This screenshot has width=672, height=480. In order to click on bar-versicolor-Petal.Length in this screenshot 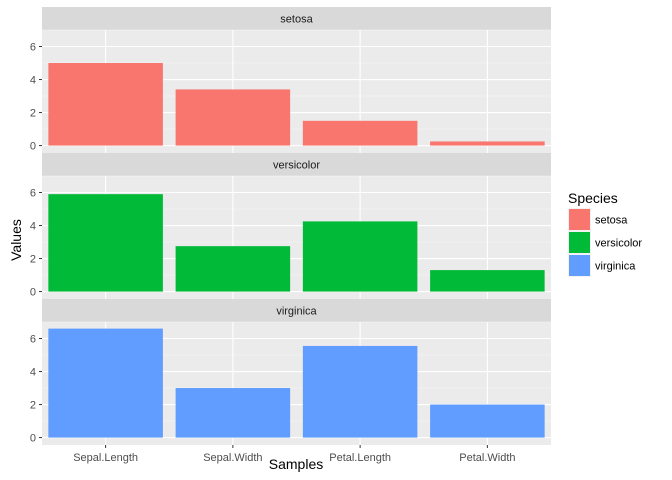, I will do `click(360, 256)`.